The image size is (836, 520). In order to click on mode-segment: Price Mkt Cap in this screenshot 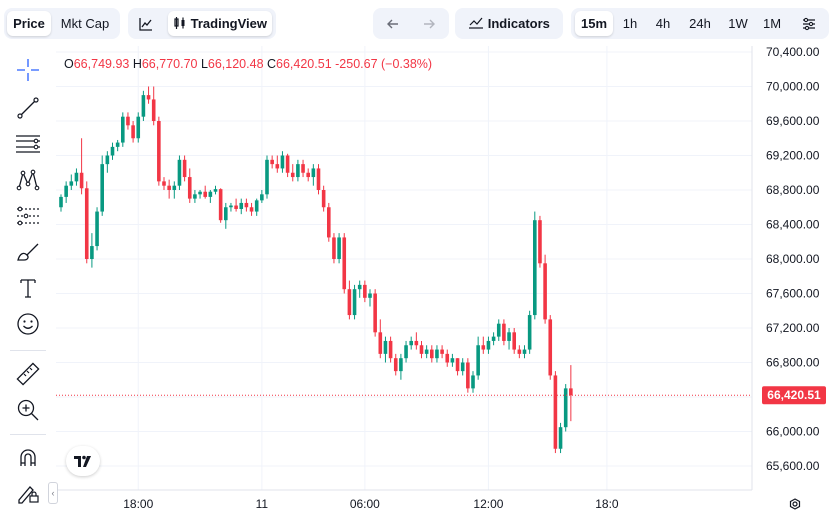, I will do `click(62, 23)`.